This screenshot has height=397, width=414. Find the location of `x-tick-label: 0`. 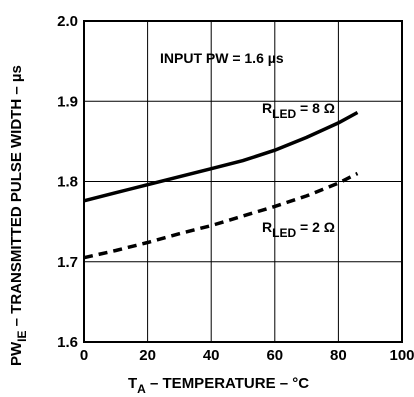

x-tick-label: 0 is located at coordinates (84, 355).